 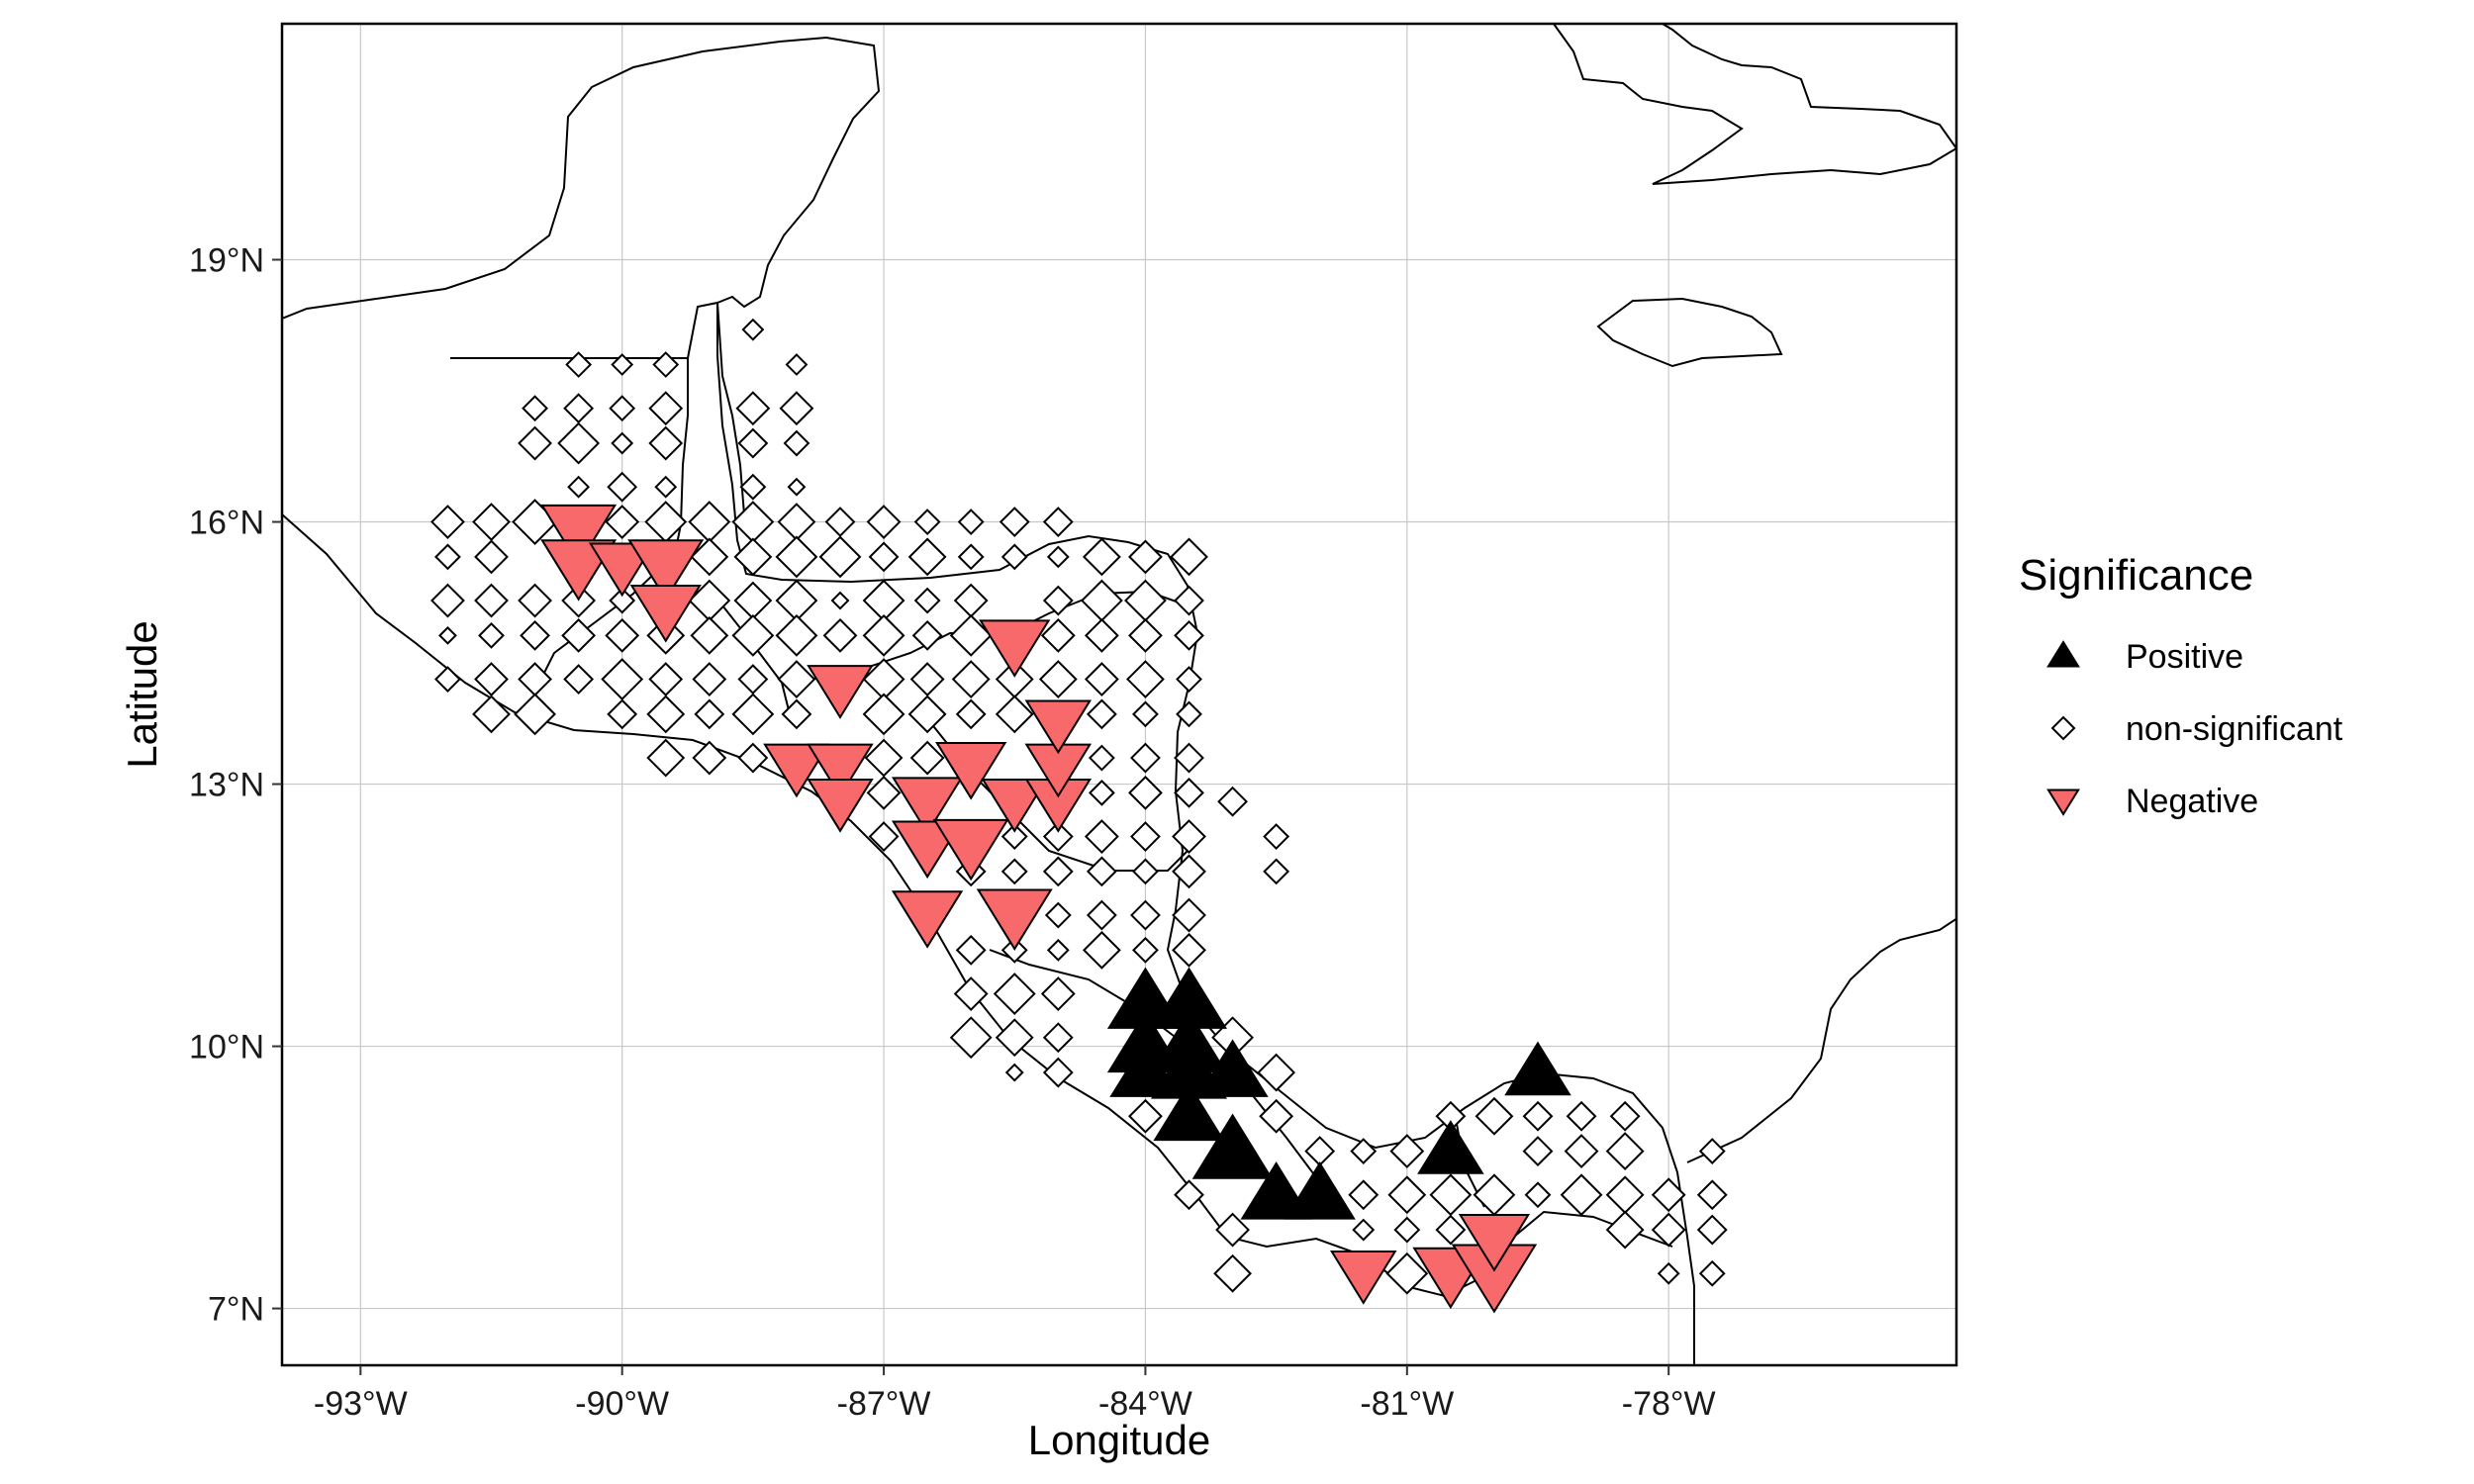 I want to click on legend-label: Negative, so click(x=2192, y=801).